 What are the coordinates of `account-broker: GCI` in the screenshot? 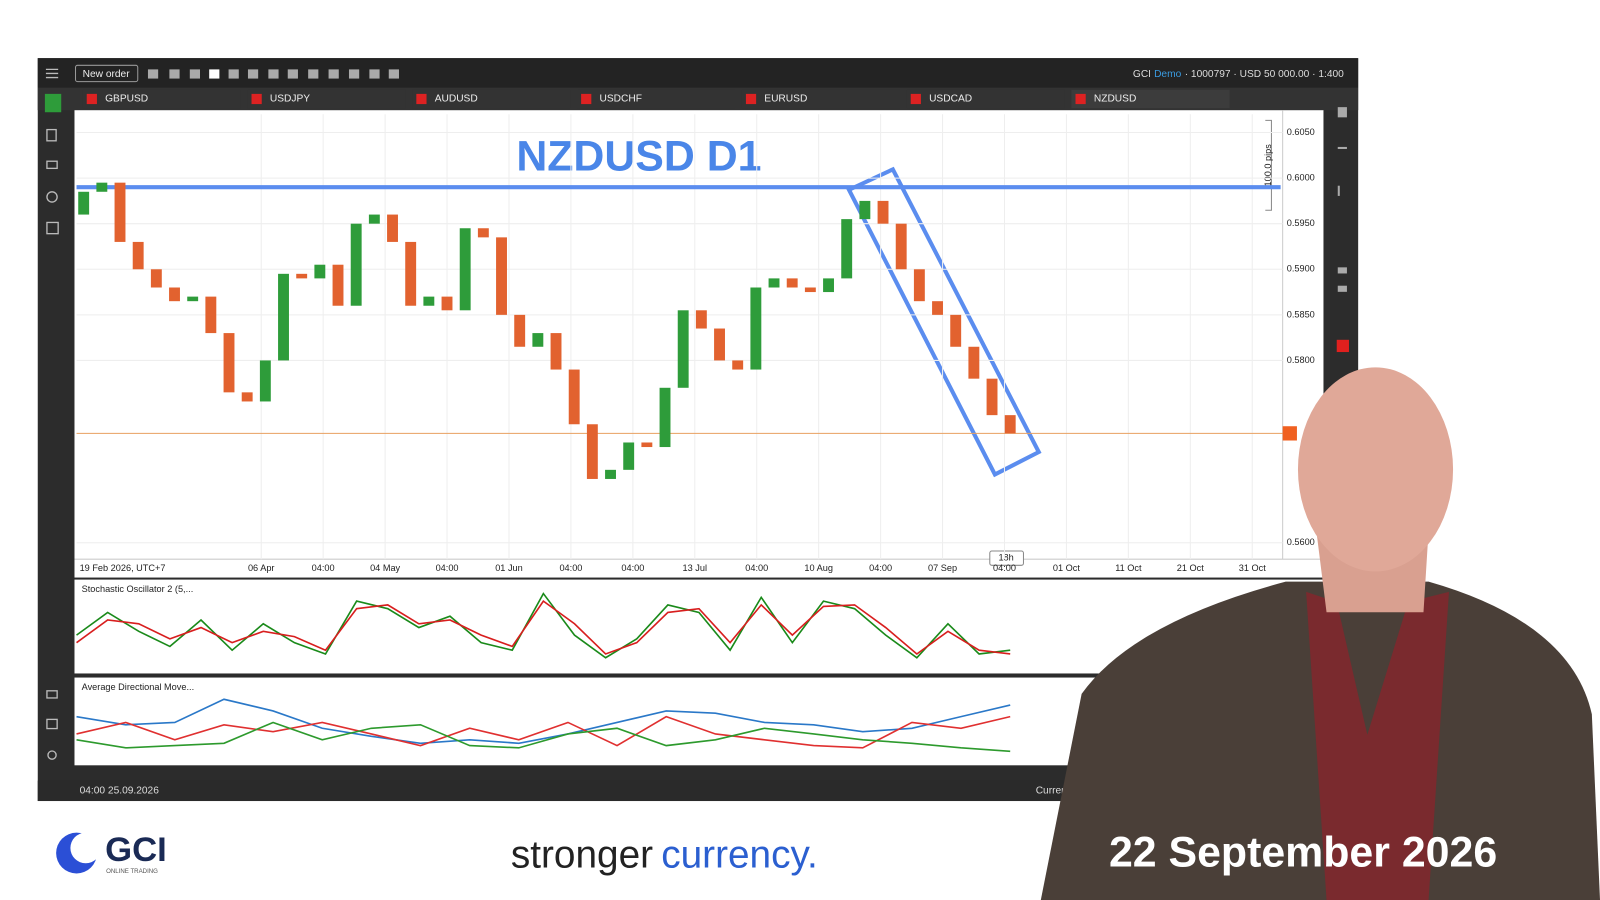 It's located at (1142, 74).